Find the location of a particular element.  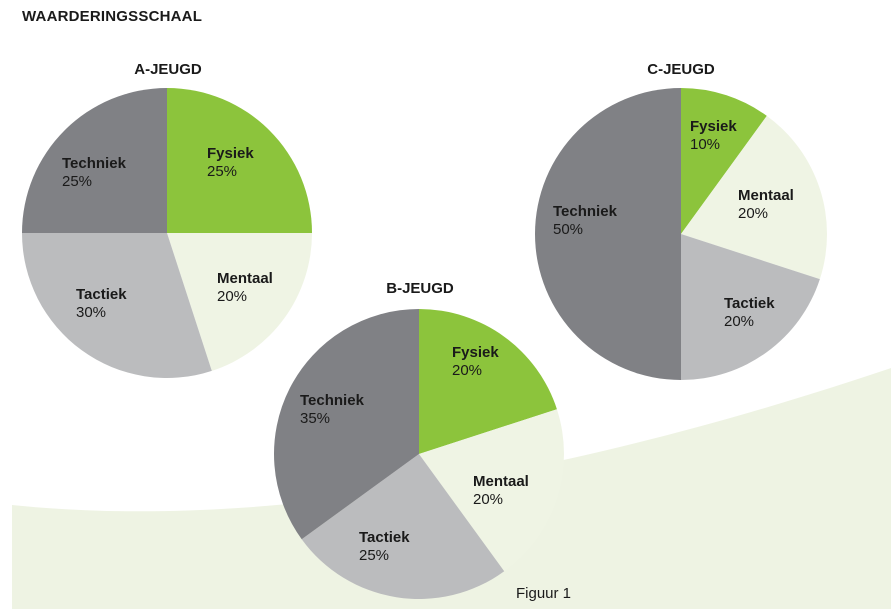

slice-label-b-jeugd-tactiek: Tactiek 25% is located at coordinates (384, 546).